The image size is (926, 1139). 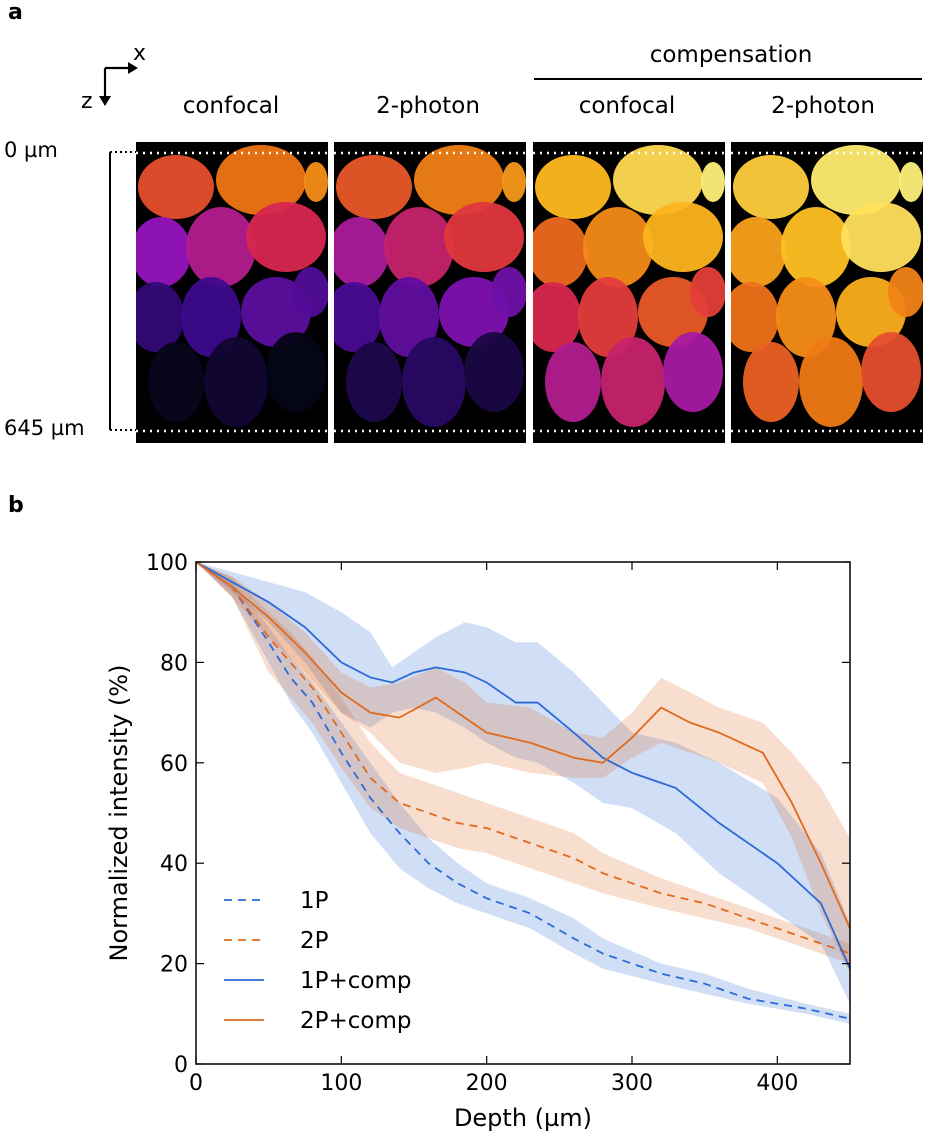 What do you see at coordinates (487, 1083) in the screenshot?
I see `x-tick-label: 200` at bounding box center [487, 1083].